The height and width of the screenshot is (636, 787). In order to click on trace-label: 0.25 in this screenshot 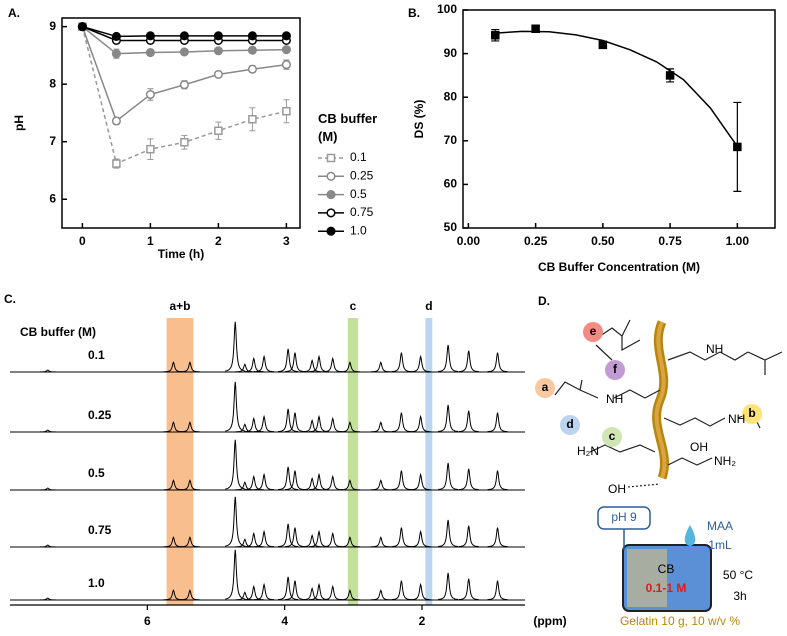, I will do `click(100, 415)`.